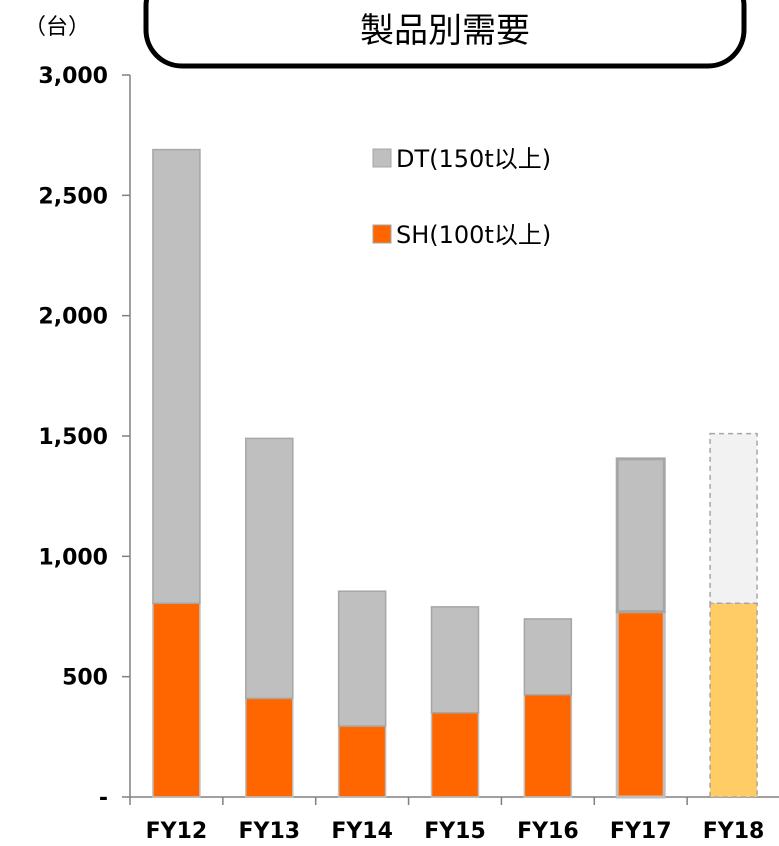 The image size is (779, 846). Describe the element at coordinates (85, 678) in the screenshot. I see `y-tick-label: 500` at that location.